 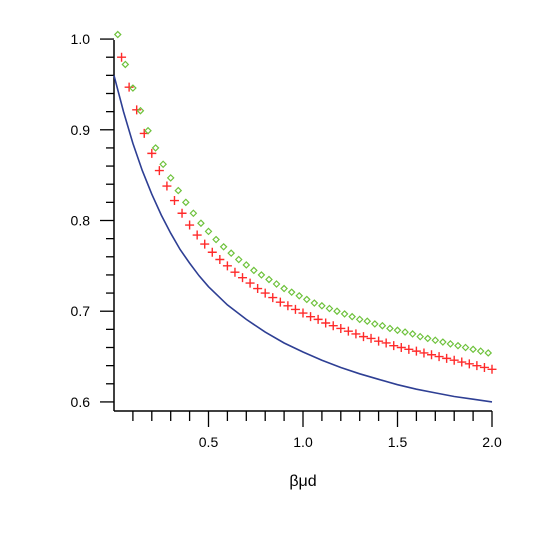 What do you see at coordinates (209, 442) in the screenshot?
I see `x-tick-label: 0.5` at bounding box center [209, 442].